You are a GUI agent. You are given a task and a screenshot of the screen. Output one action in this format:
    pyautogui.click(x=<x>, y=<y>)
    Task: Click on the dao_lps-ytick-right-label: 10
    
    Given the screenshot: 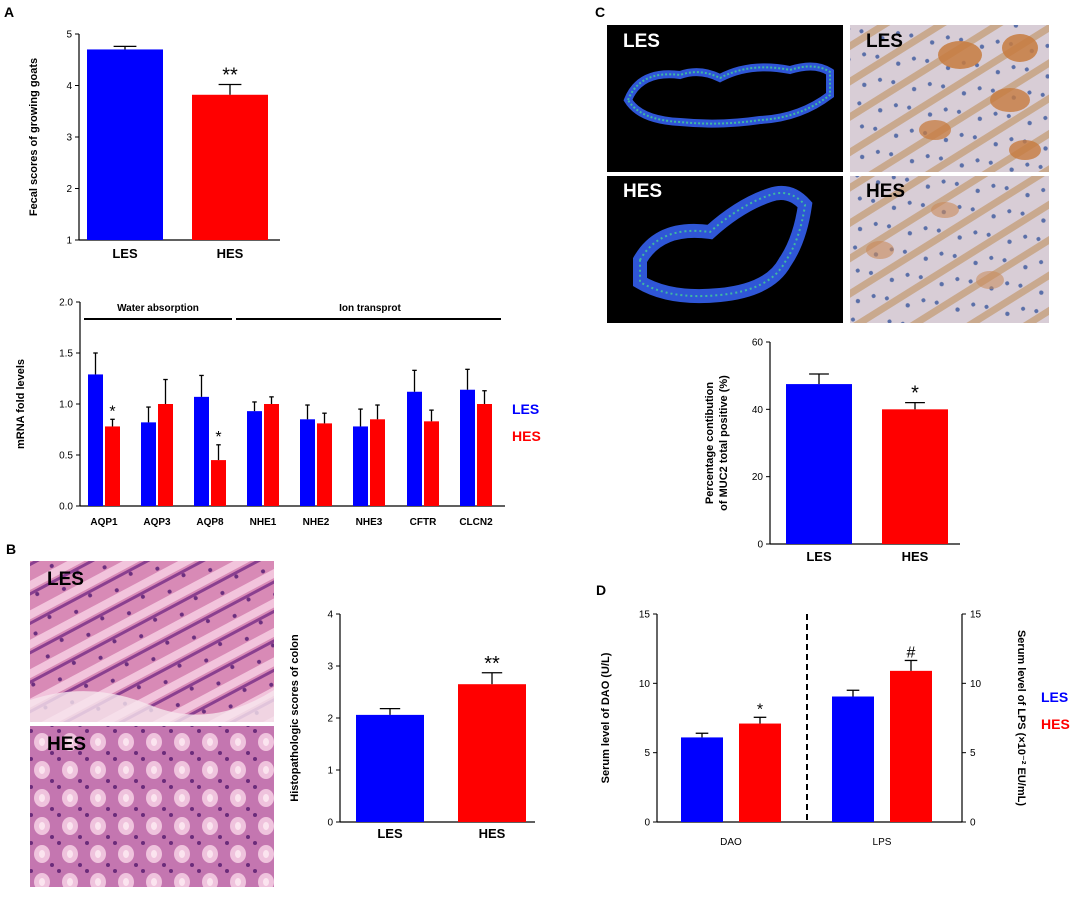 What is the action you would take?
    pyautogui.click(x=976, y=684)
    